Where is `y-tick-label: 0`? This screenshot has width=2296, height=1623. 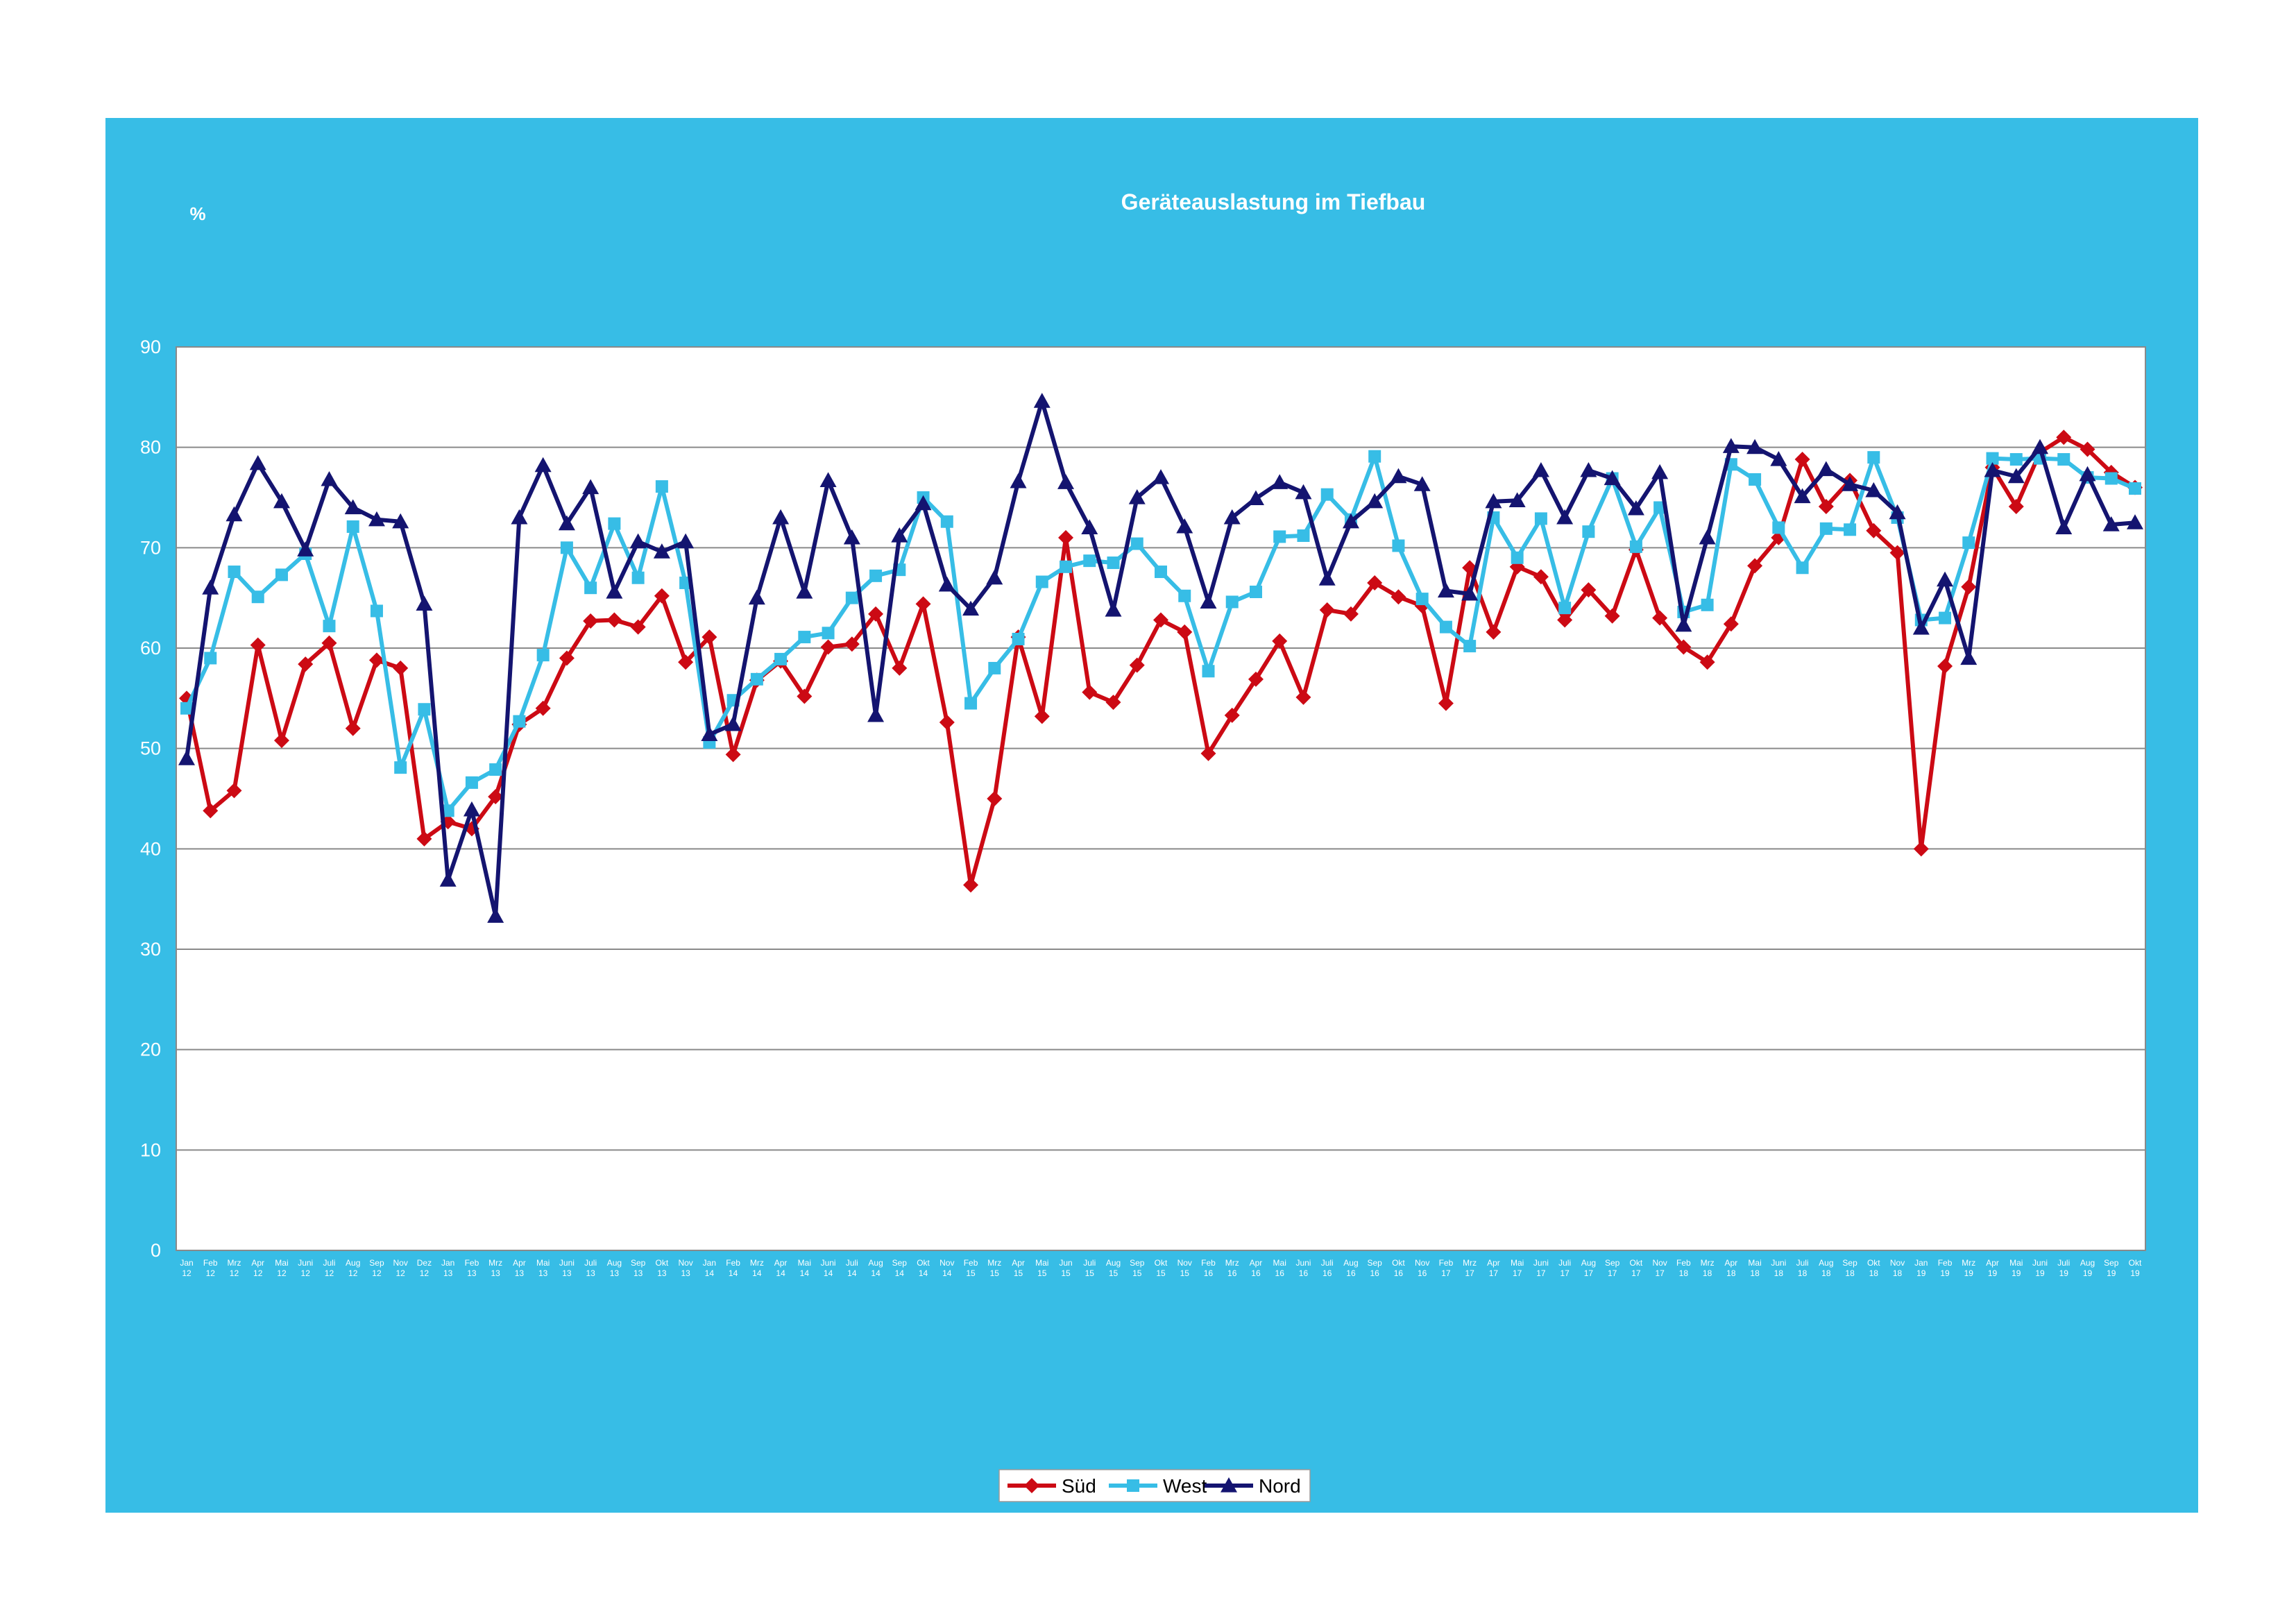
y-tick-label: 0 is located at coordinates (156, 1250).